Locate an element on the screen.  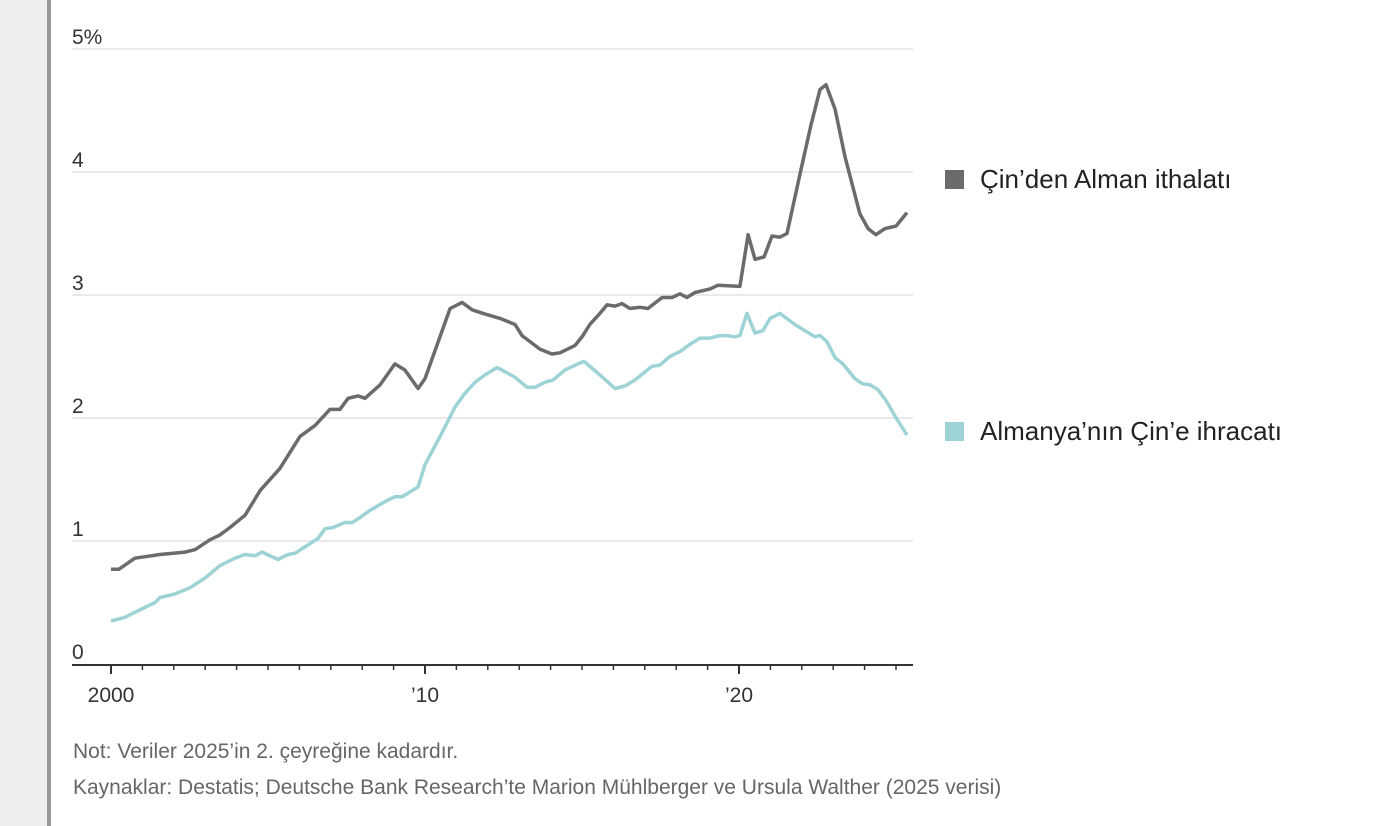
x-tick-label: ’20 is located at coordinates (739, 695).